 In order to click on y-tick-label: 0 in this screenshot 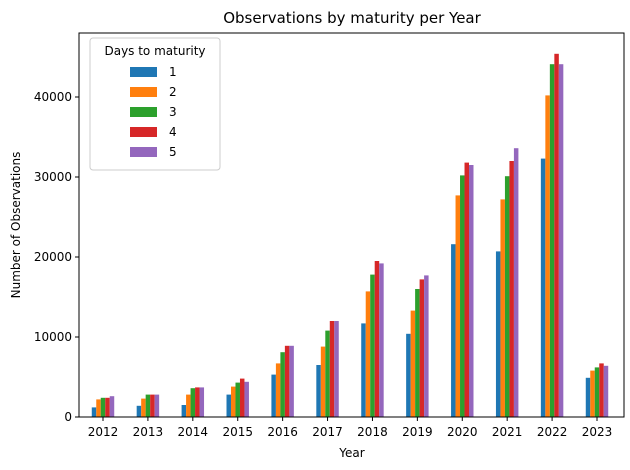, I will do `click(68, 417)`.